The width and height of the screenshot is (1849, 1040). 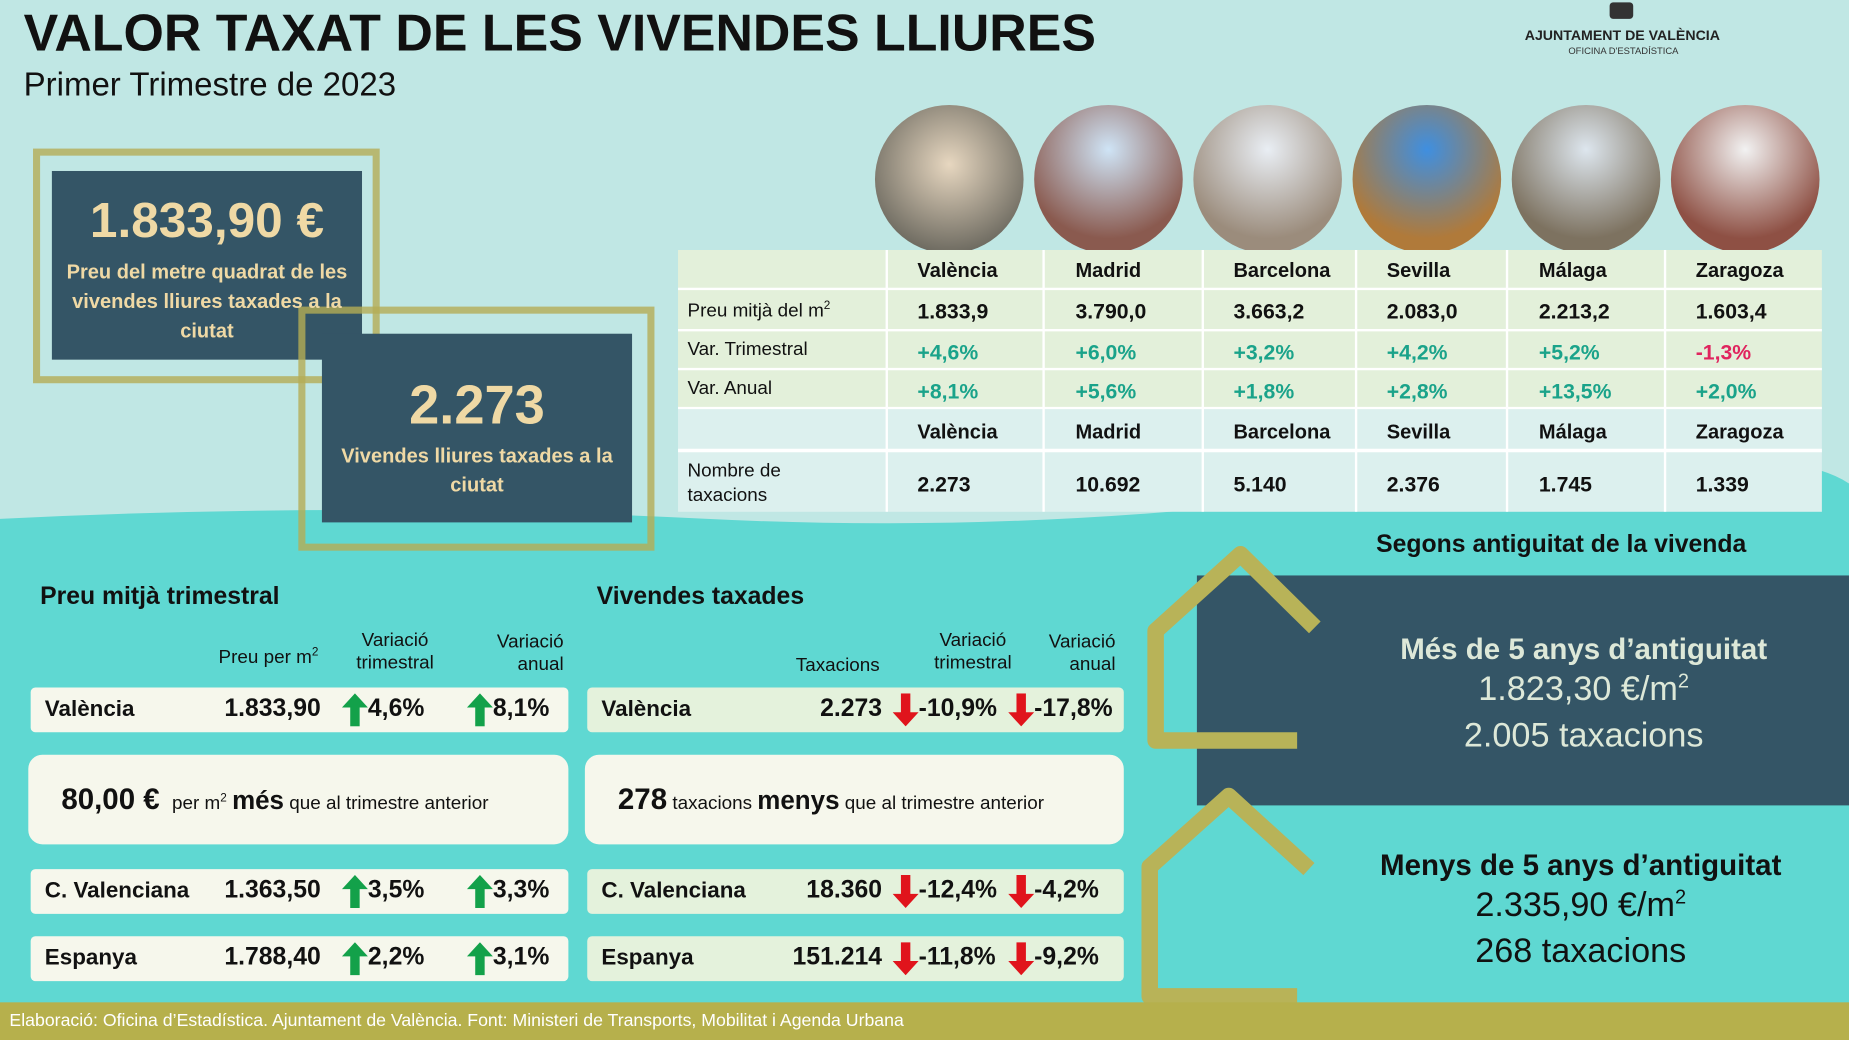 I want to click on age-price: 1.823,30 €/m2, so click(x=1583, y=690).